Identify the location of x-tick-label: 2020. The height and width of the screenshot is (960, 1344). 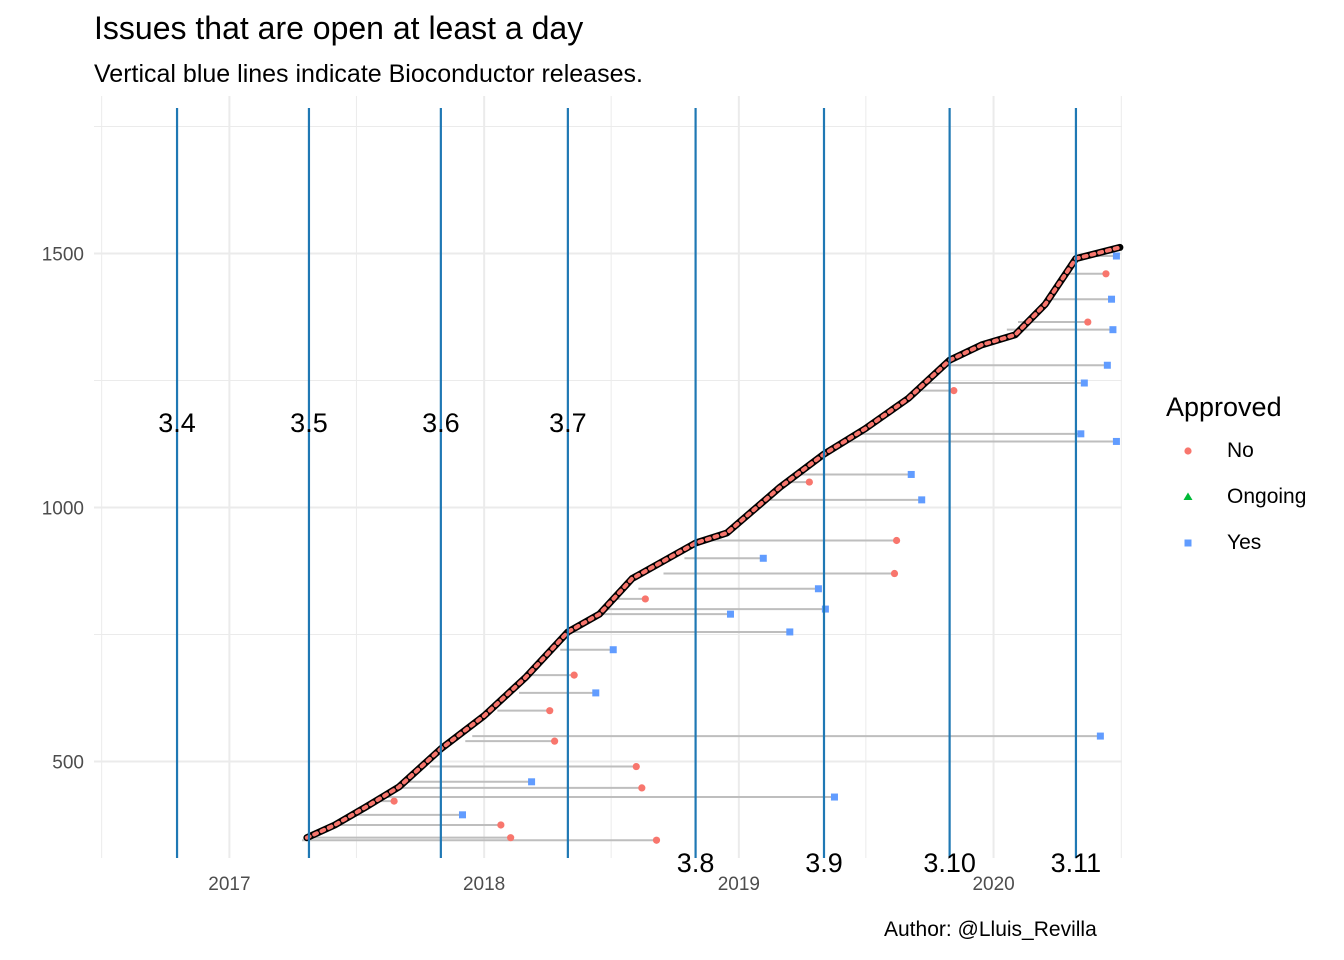
(993, 884).